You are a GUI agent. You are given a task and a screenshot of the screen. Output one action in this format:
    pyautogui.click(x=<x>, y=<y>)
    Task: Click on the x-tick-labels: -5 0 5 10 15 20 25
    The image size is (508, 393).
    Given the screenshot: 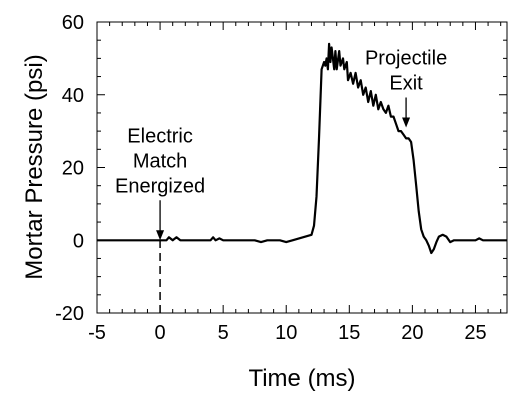 What is the action you would take?
    pyautogui.click(x=287, y=333)
    